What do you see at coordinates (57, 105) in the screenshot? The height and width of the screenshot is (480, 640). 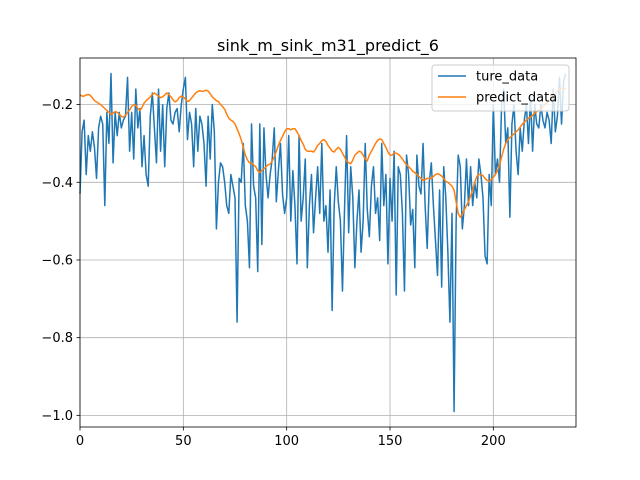 I see `y-tick-label: −0.2` at bounding box center [57, 105].